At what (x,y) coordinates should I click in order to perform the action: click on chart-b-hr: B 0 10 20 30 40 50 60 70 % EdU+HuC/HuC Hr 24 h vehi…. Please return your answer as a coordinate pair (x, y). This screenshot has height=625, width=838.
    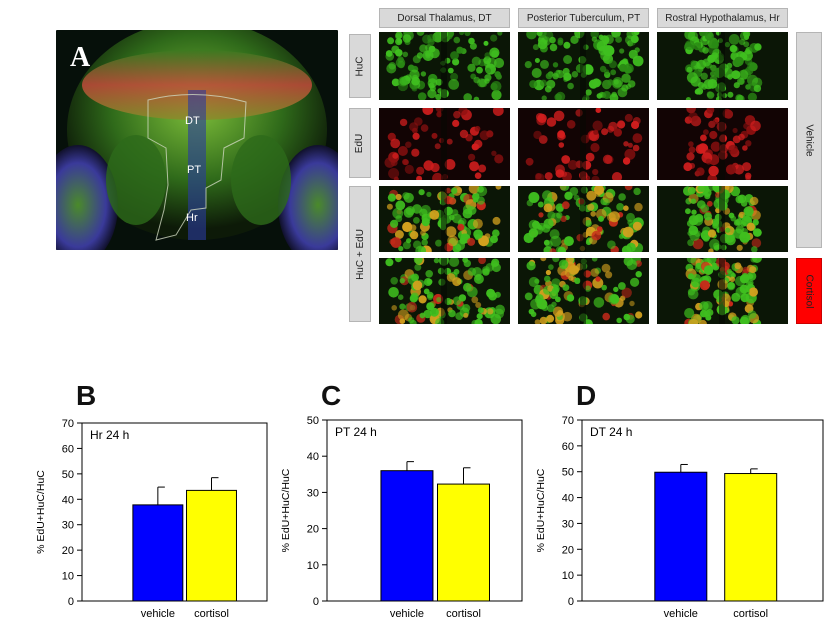
    Looking at the image, I should click on (151, 500).